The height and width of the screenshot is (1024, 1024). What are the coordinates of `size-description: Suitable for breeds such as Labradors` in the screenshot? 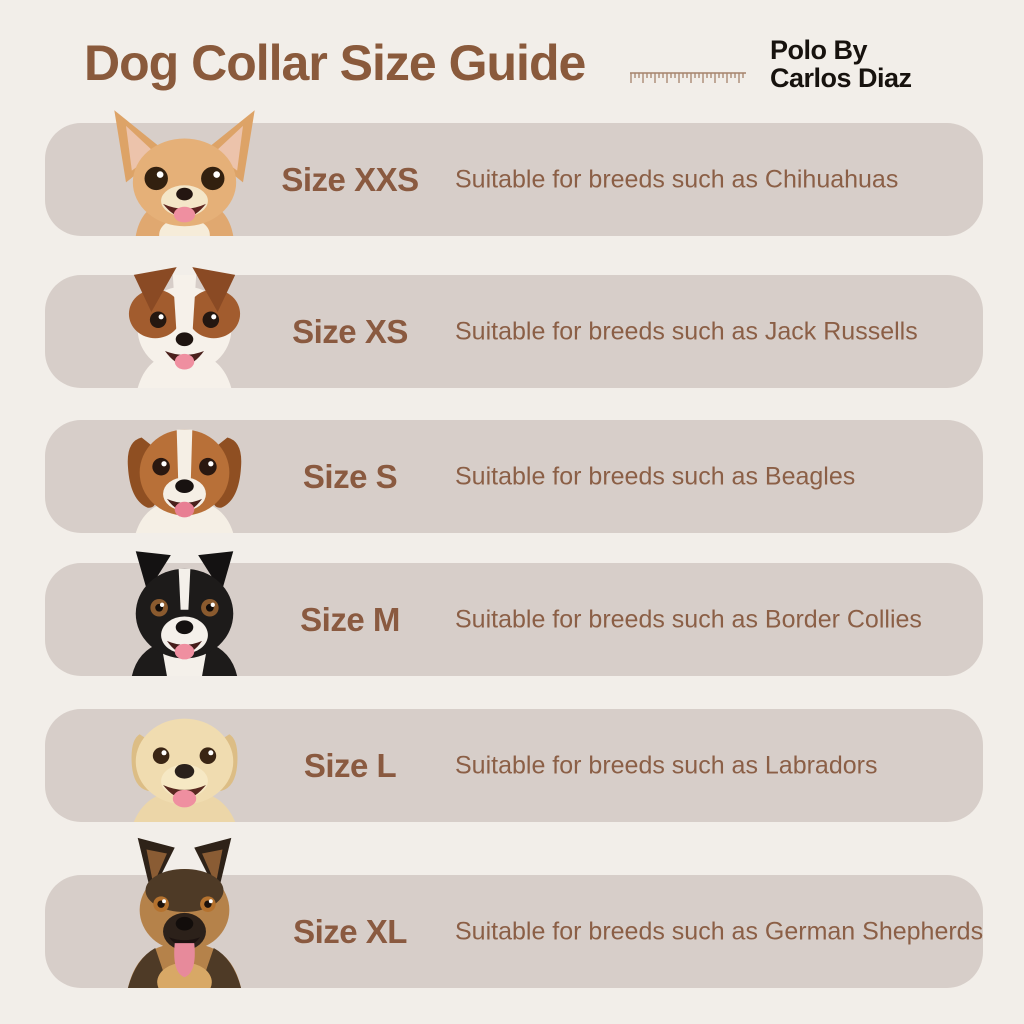 It's located at (666, 765).